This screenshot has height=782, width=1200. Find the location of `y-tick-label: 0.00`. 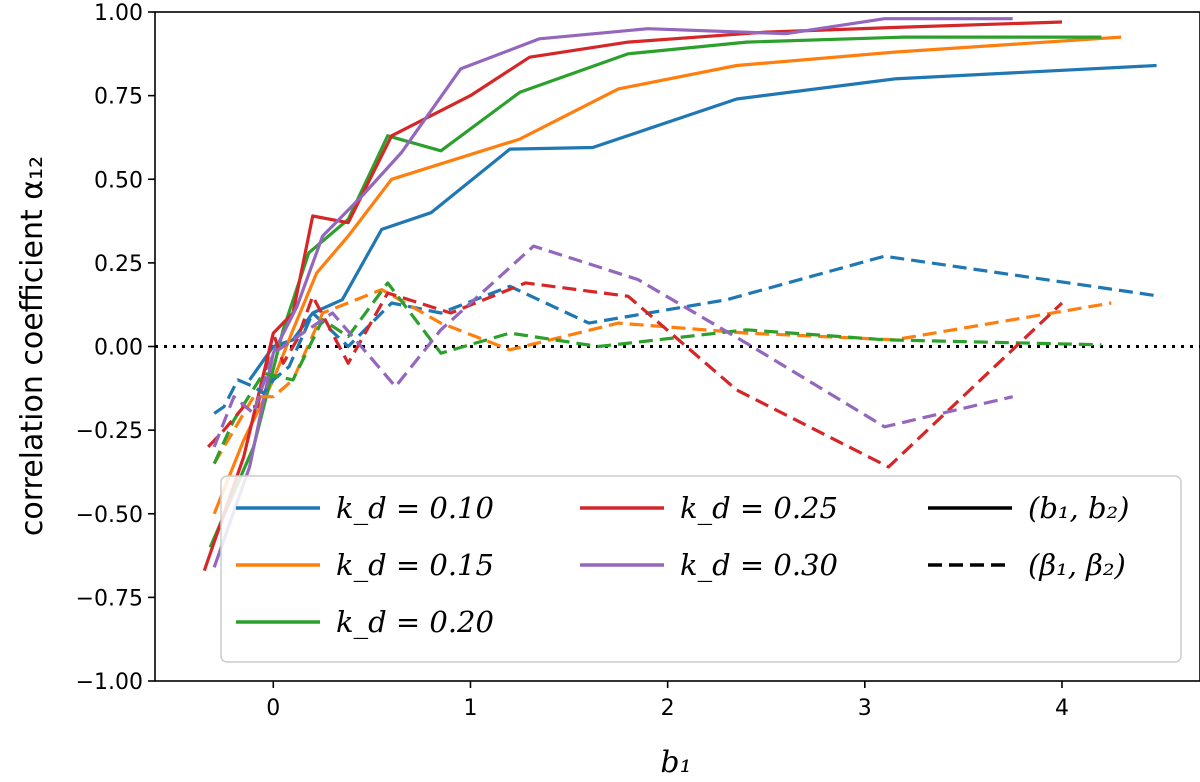

y-tick-label: 0.00 is located at coordinates (118, 348).